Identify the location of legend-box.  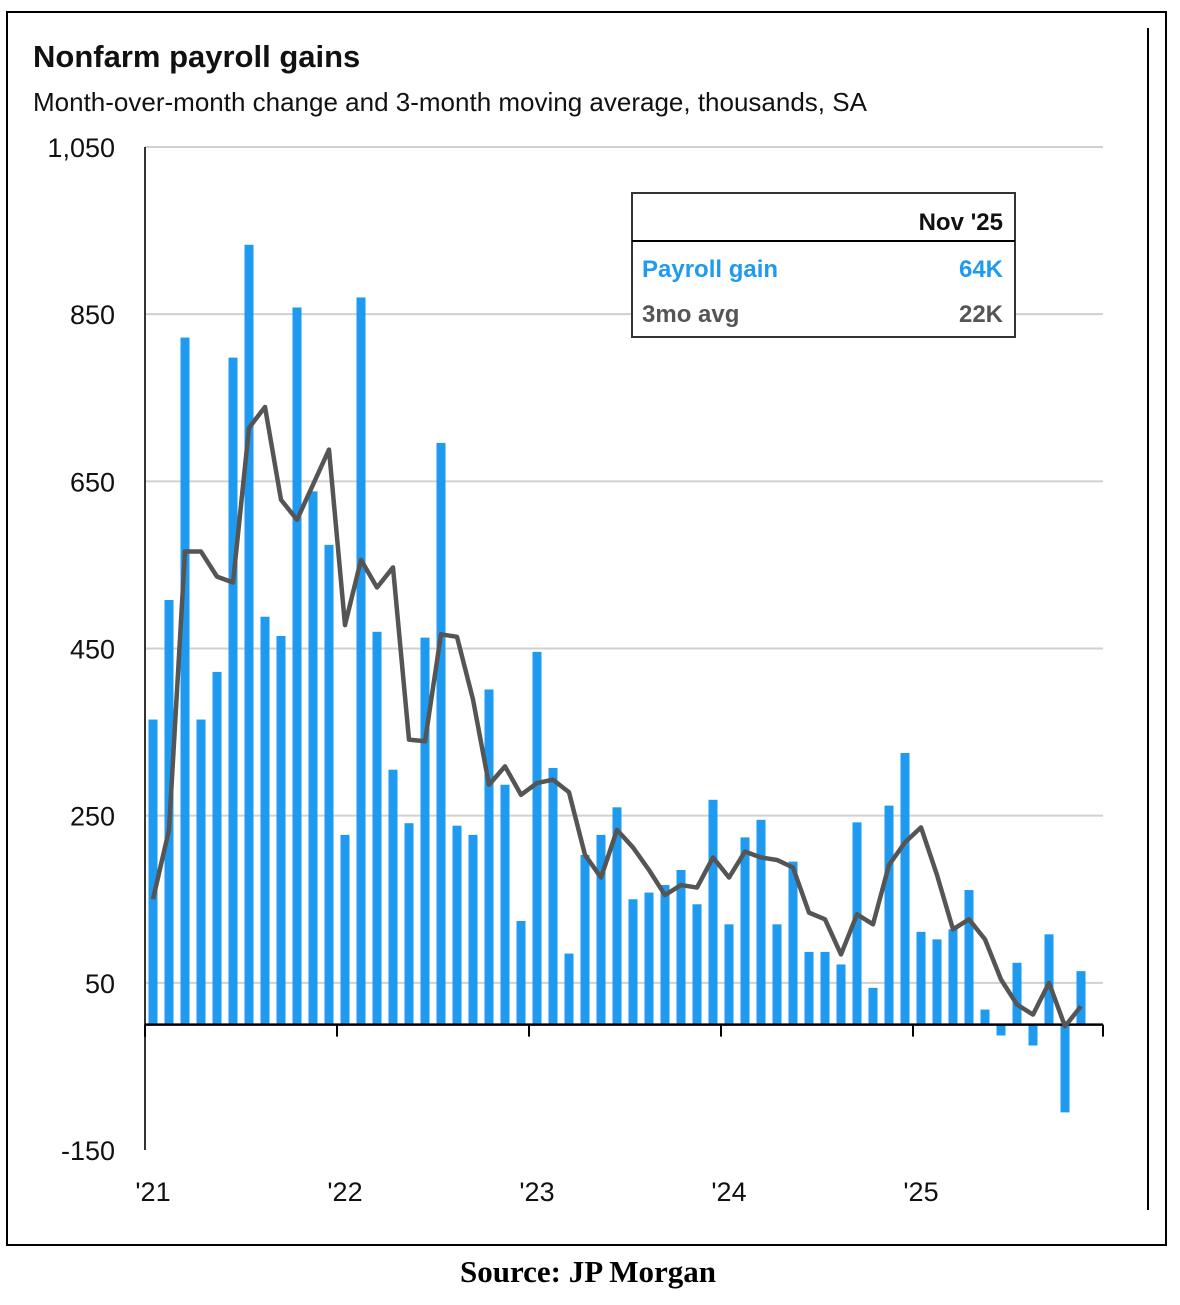
(823, 265).